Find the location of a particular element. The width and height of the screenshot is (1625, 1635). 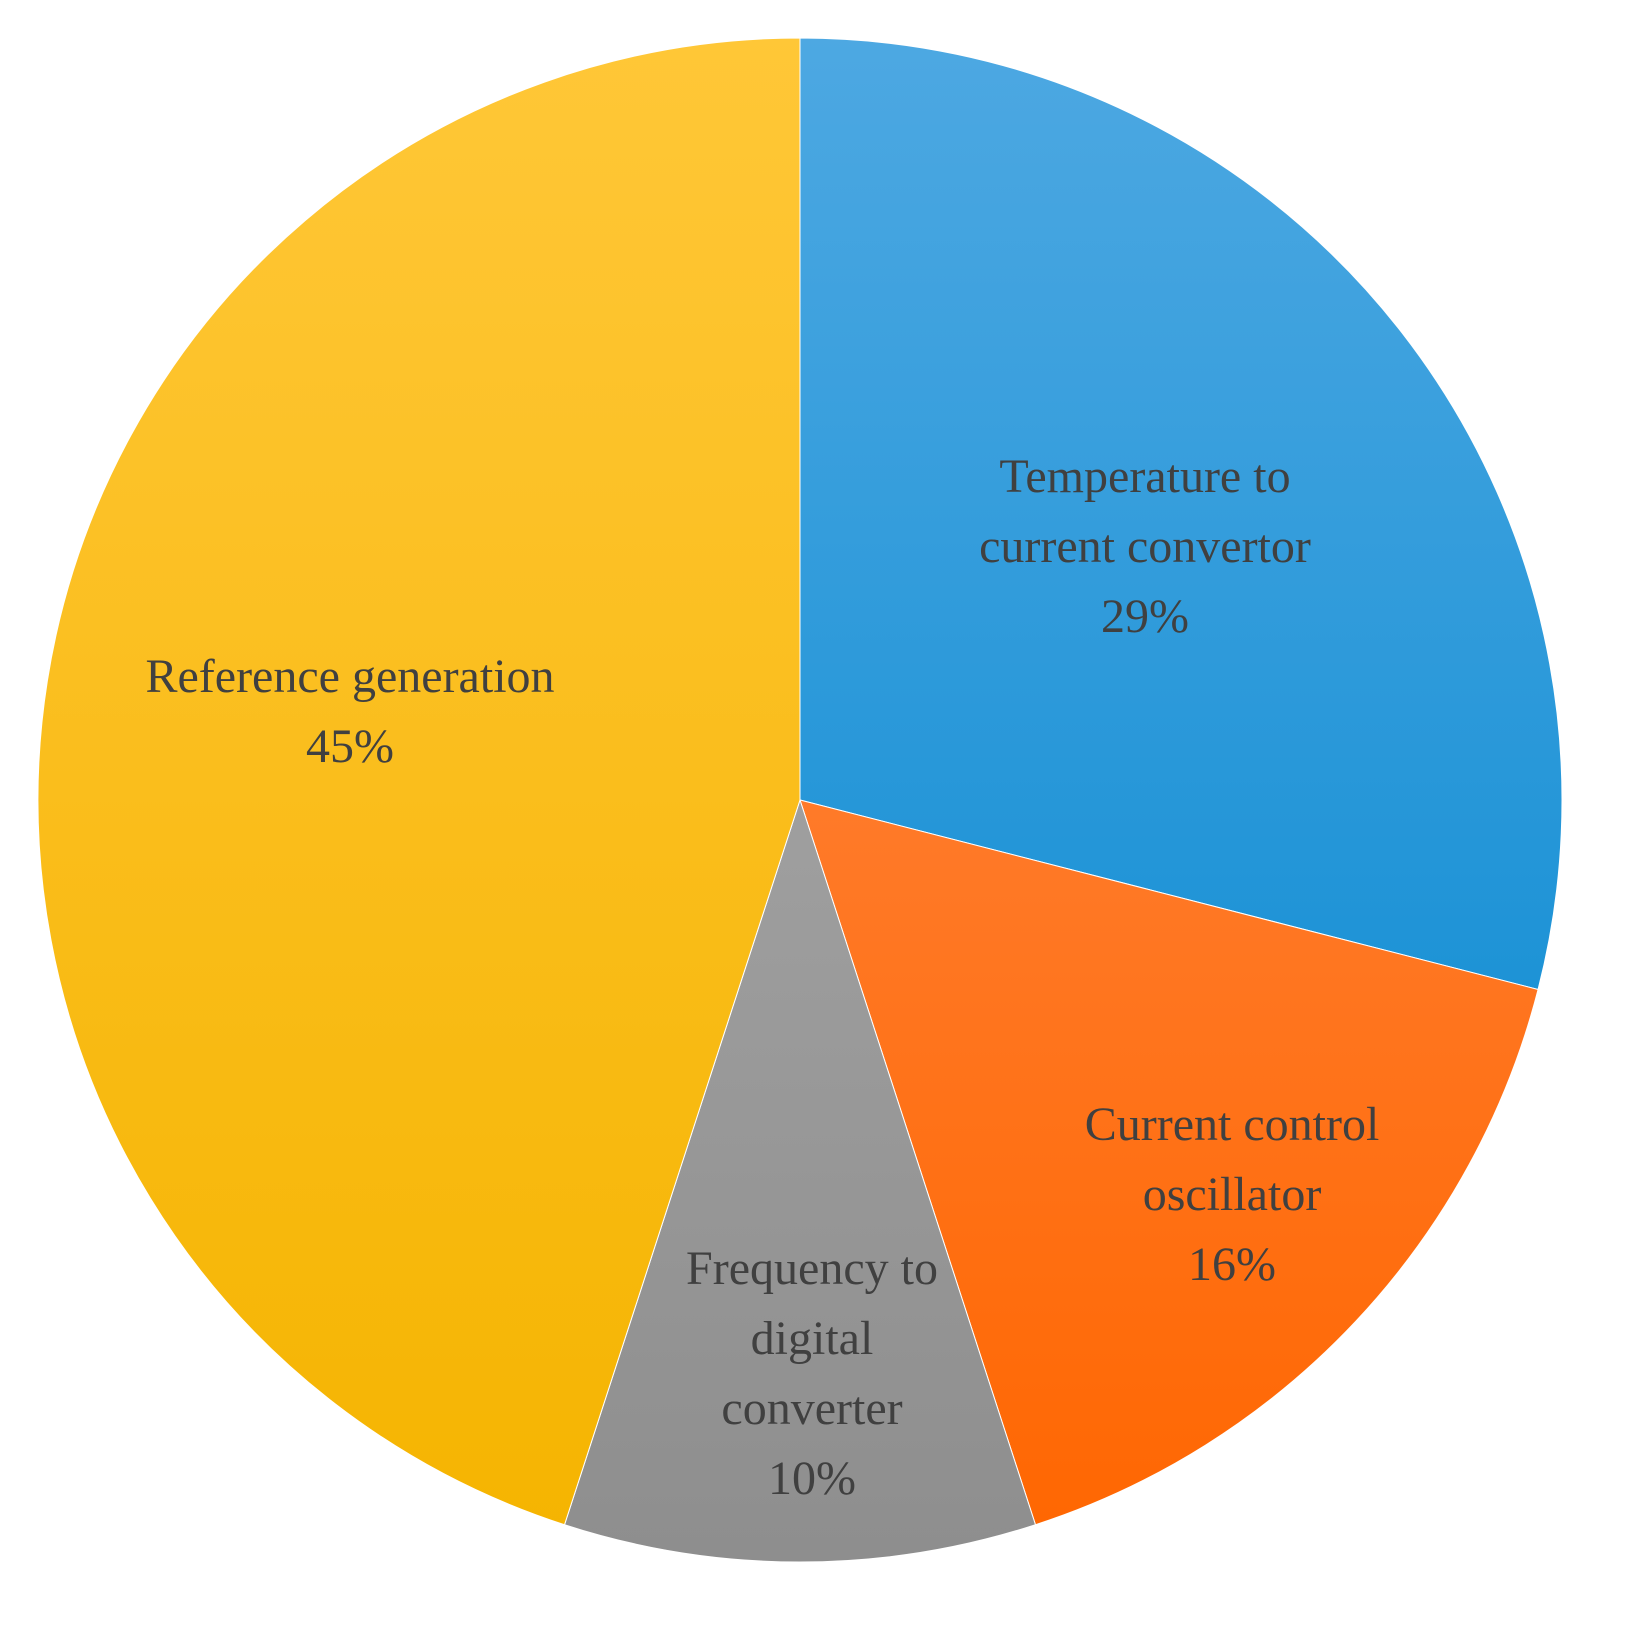

slice-name-line: Current control is located at coordinates (1232, 1124).